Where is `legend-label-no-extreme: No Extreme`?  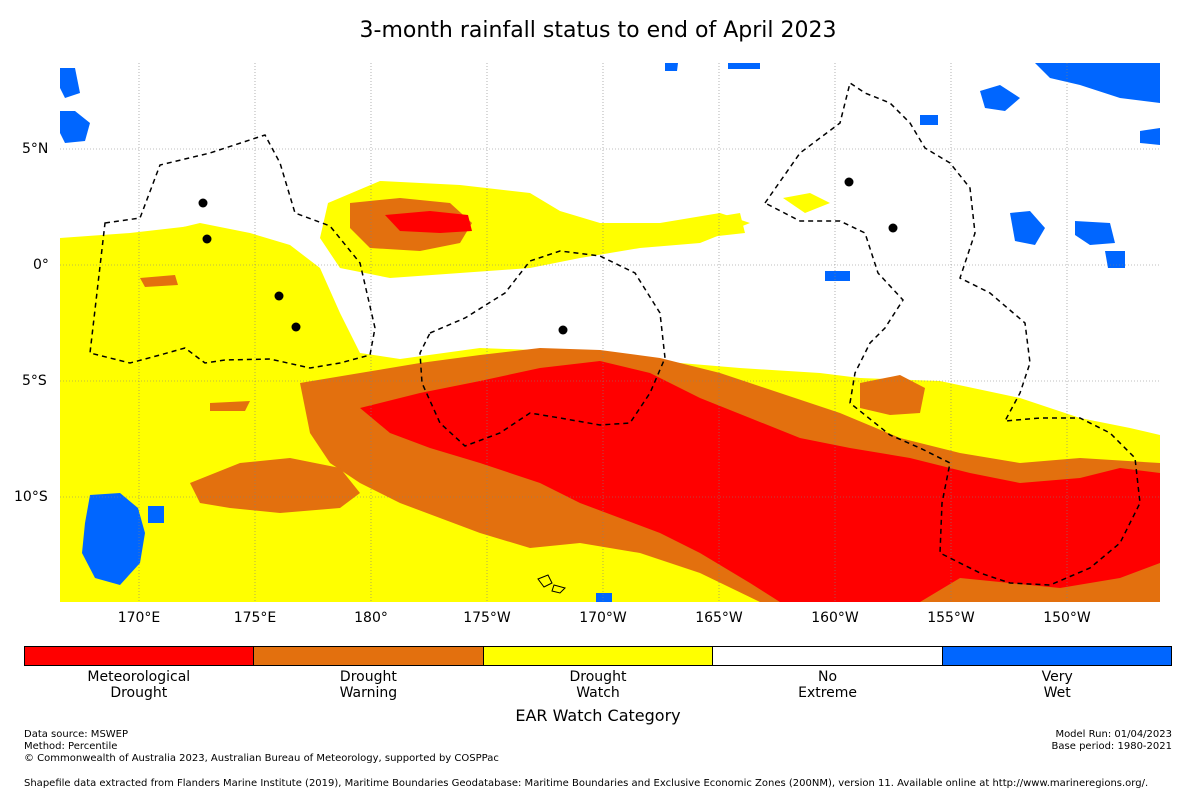
legend-label-no-extreme: No Extreme is located at coordinates (828, 685).